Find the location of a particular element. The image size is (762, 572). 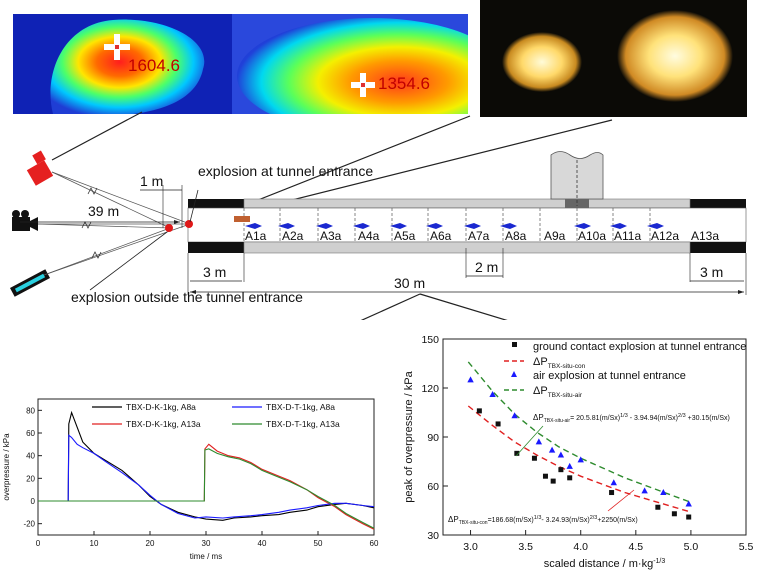

y-tick-label: -20 is located at coordinates (29, 524).